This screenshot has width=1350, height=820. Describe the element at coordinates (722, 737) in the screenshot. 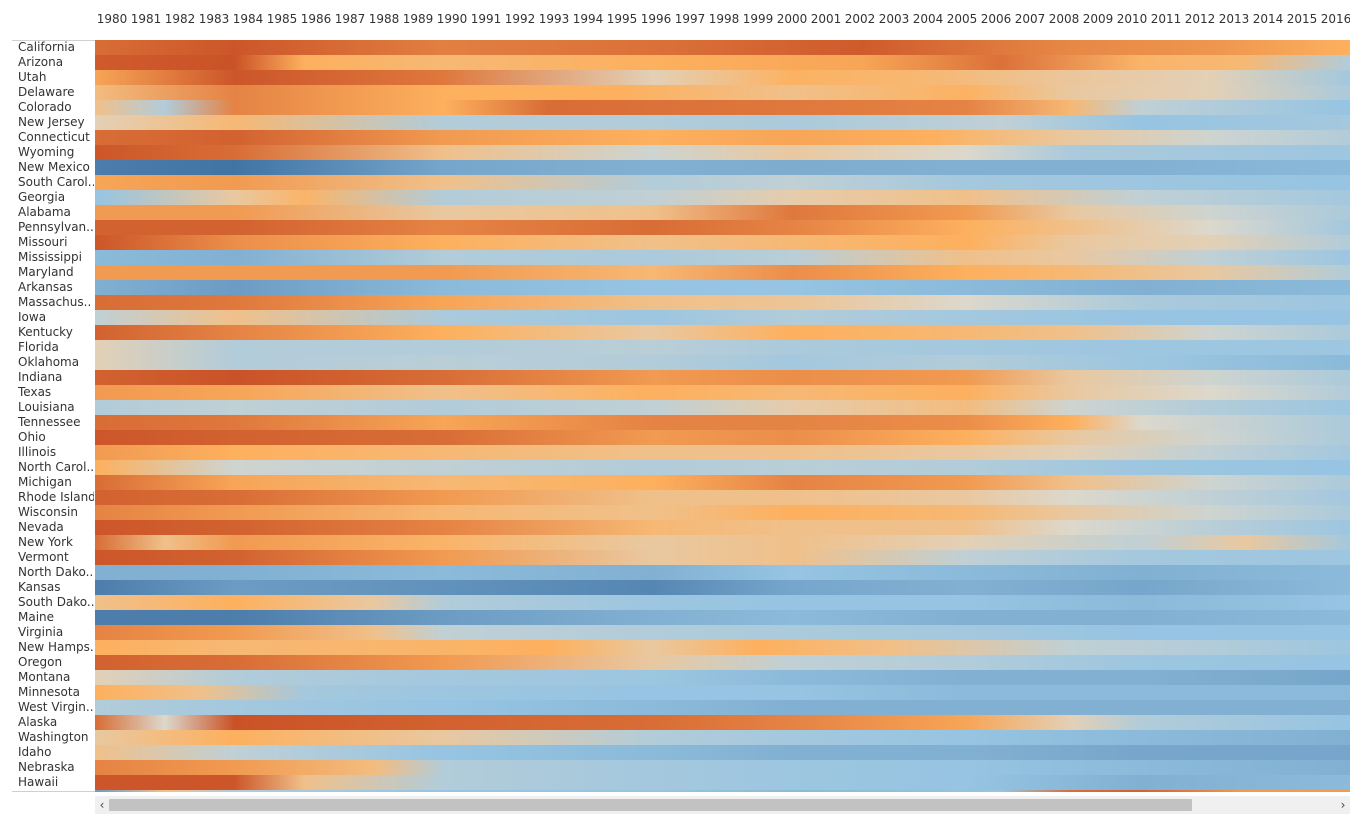

I see `heatmap-row-washington` at that location.